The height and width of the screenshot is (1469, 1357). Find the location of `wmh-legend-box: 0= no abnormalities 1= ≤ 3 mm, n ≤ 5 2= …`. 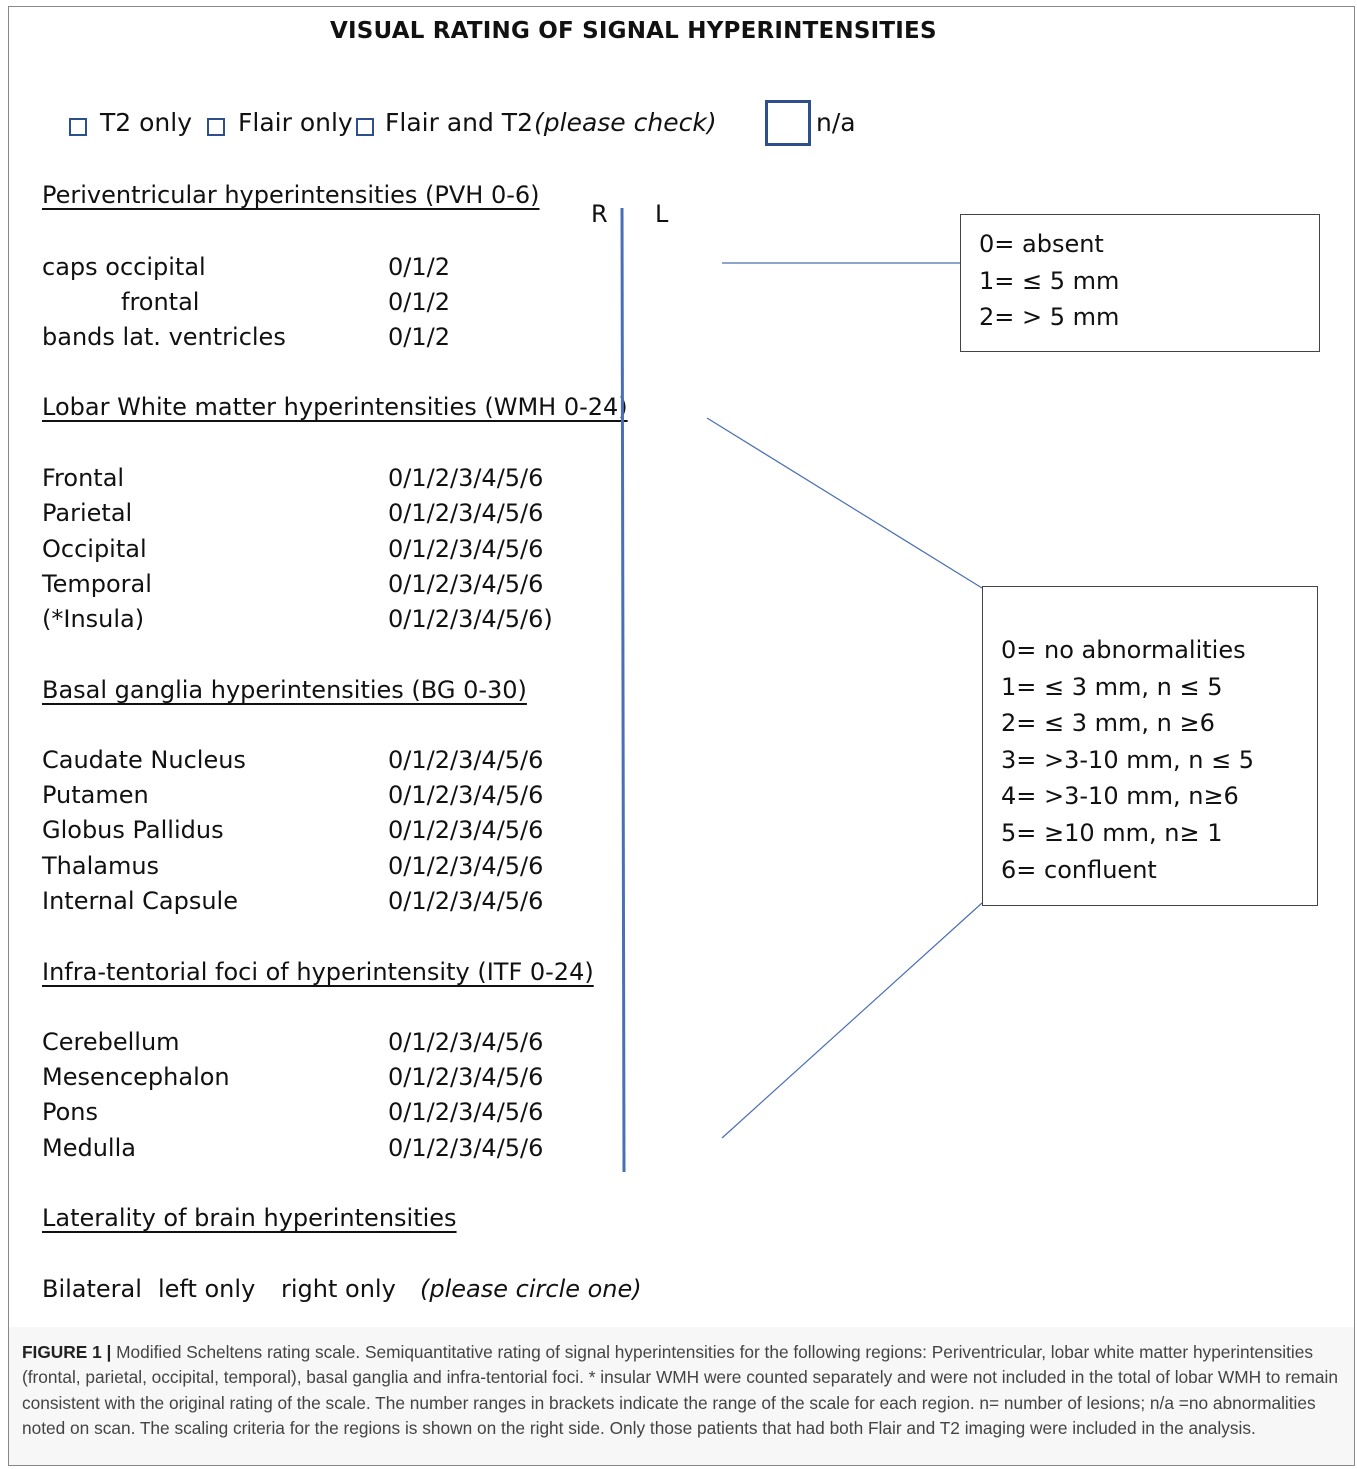

wmh-legend-box: 0= no abnormalities 1= ≤ 3 mm, n ≤ 5 2= … is located at coordinates (1150, 746).